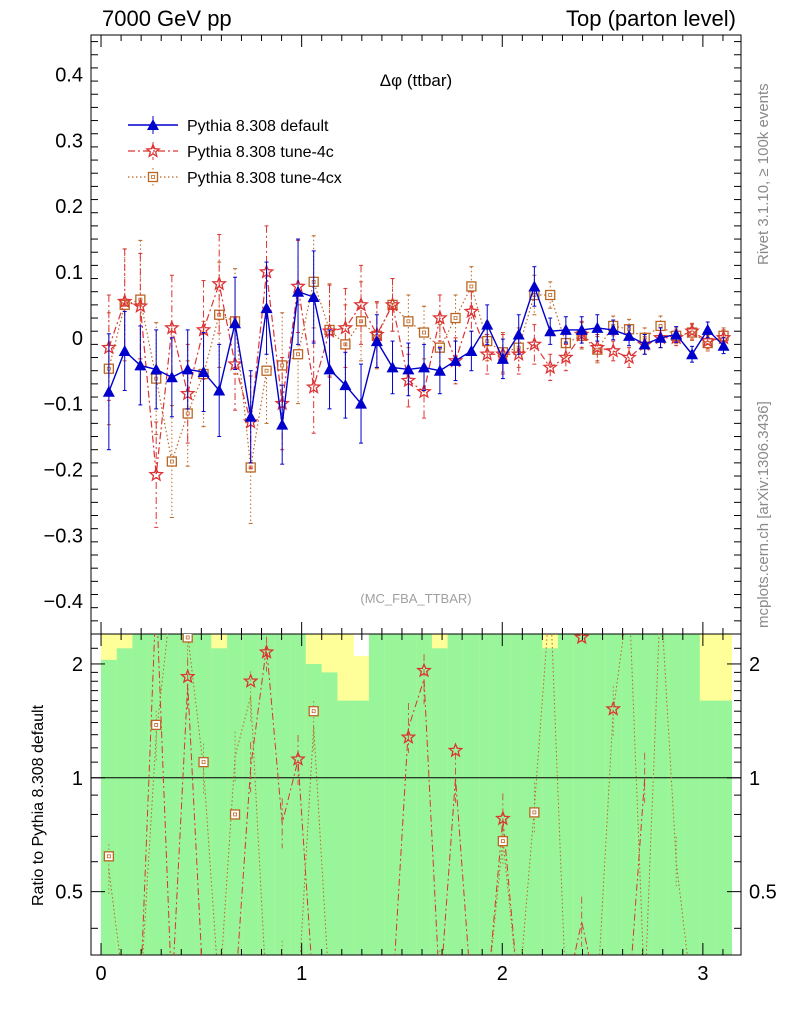 The height and width of the screenshot is (1024, 786). I want to click on x-tick-label: 0, so click(100, 974).